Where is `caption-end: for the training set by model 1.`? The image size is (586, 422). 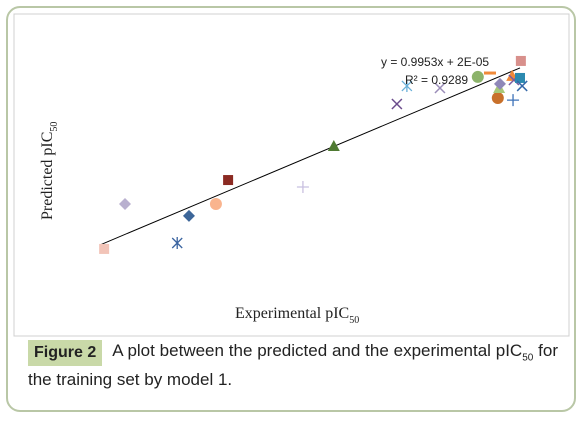
caption-end: for the training set by model 1. is located at coordinates (293, 365).